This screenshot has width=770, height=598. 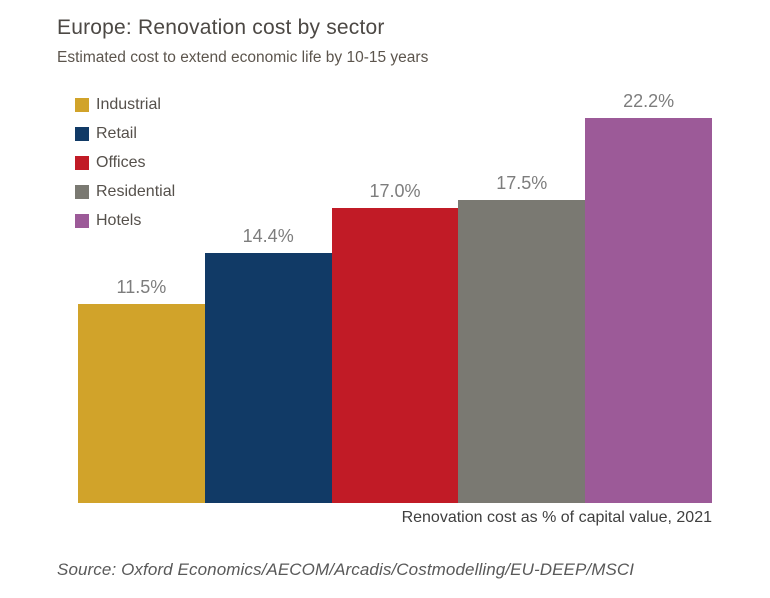 What do you see at coordinates (82, 162) in the screenshot?
I see `legend-swatch-offices` at bounding box center [82, 162].